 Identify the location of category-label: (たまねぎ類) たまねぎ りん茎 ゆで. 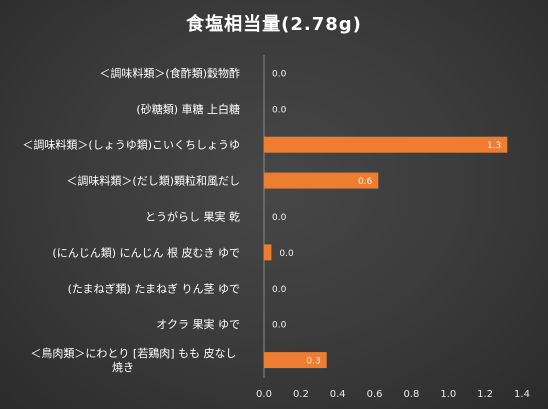
(154, 288).